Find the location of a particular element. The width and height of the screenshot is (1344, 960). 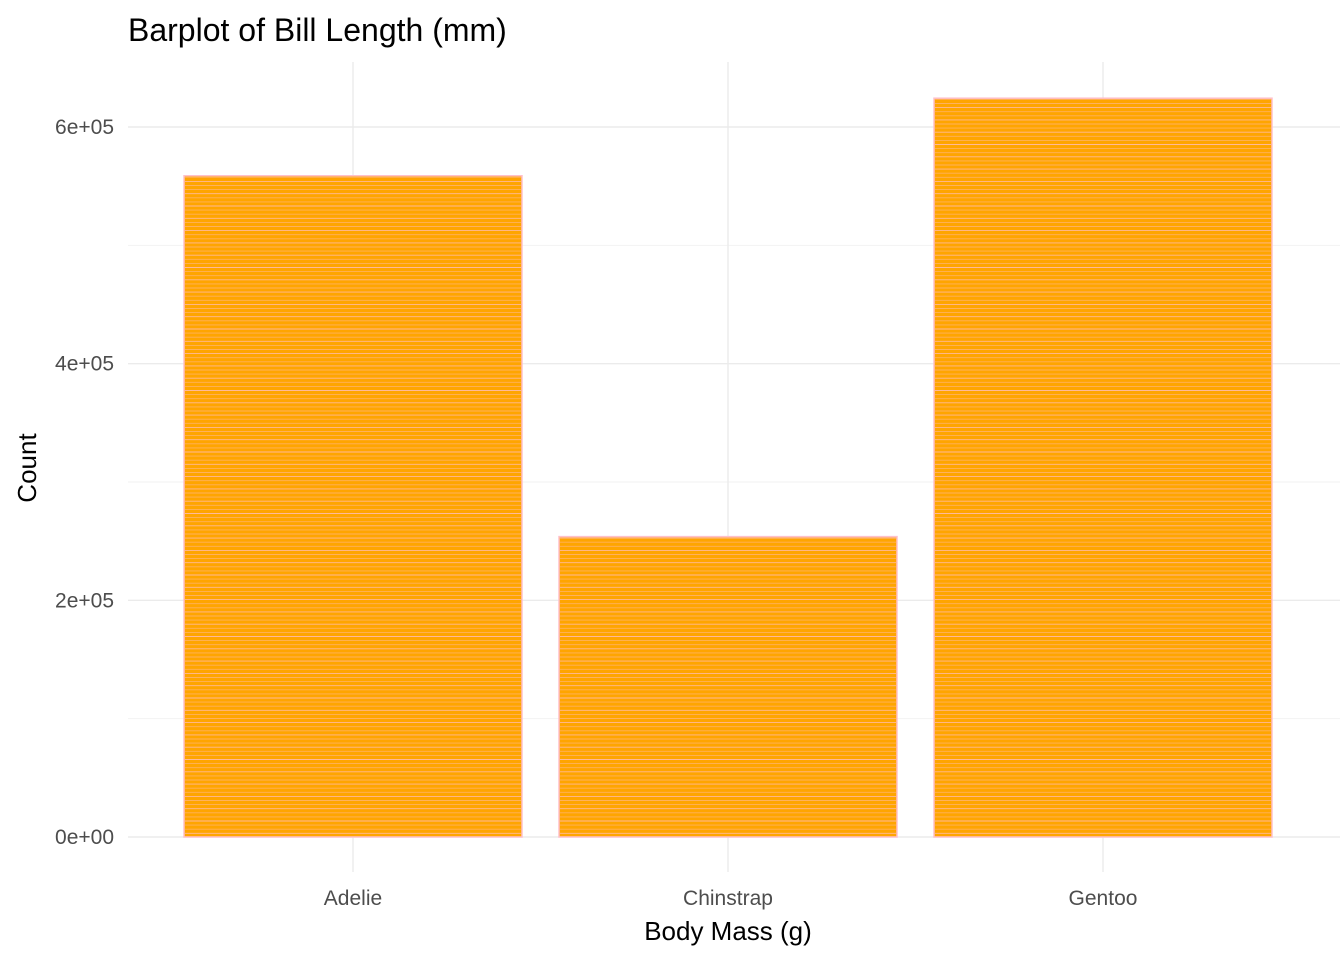

bar-rect is located at coordinates (728, 686).